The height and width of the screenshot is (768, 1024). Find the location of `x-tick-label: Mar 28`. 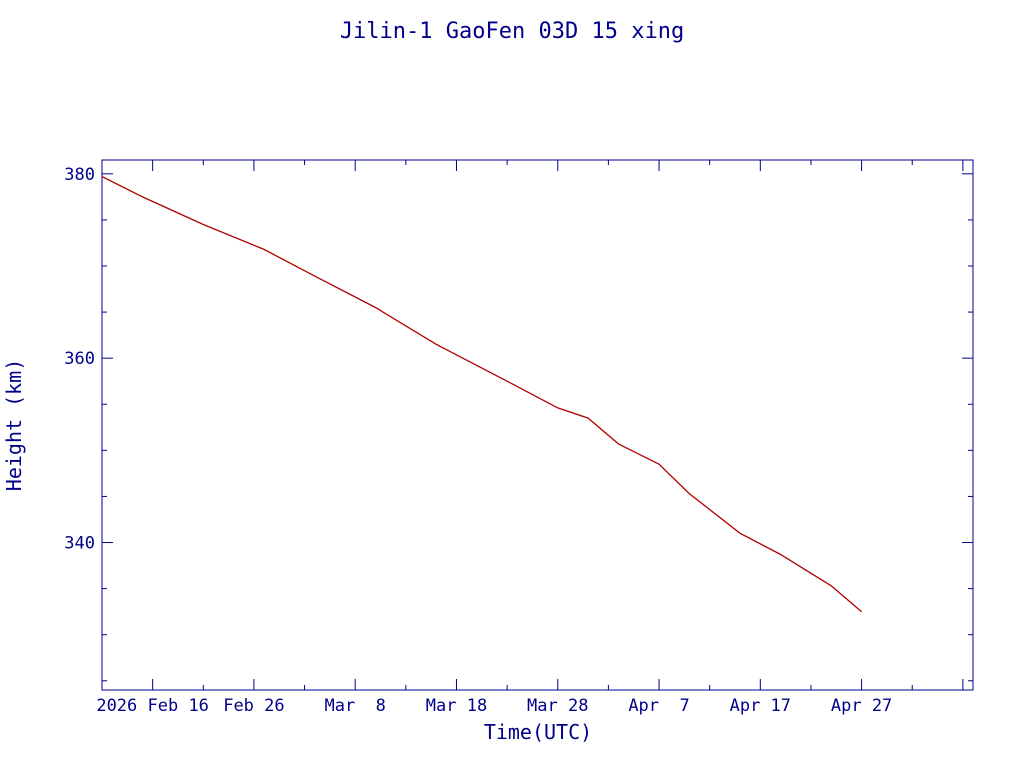

x-tick-label: Mar 28 is located at coordinates (557, 706).